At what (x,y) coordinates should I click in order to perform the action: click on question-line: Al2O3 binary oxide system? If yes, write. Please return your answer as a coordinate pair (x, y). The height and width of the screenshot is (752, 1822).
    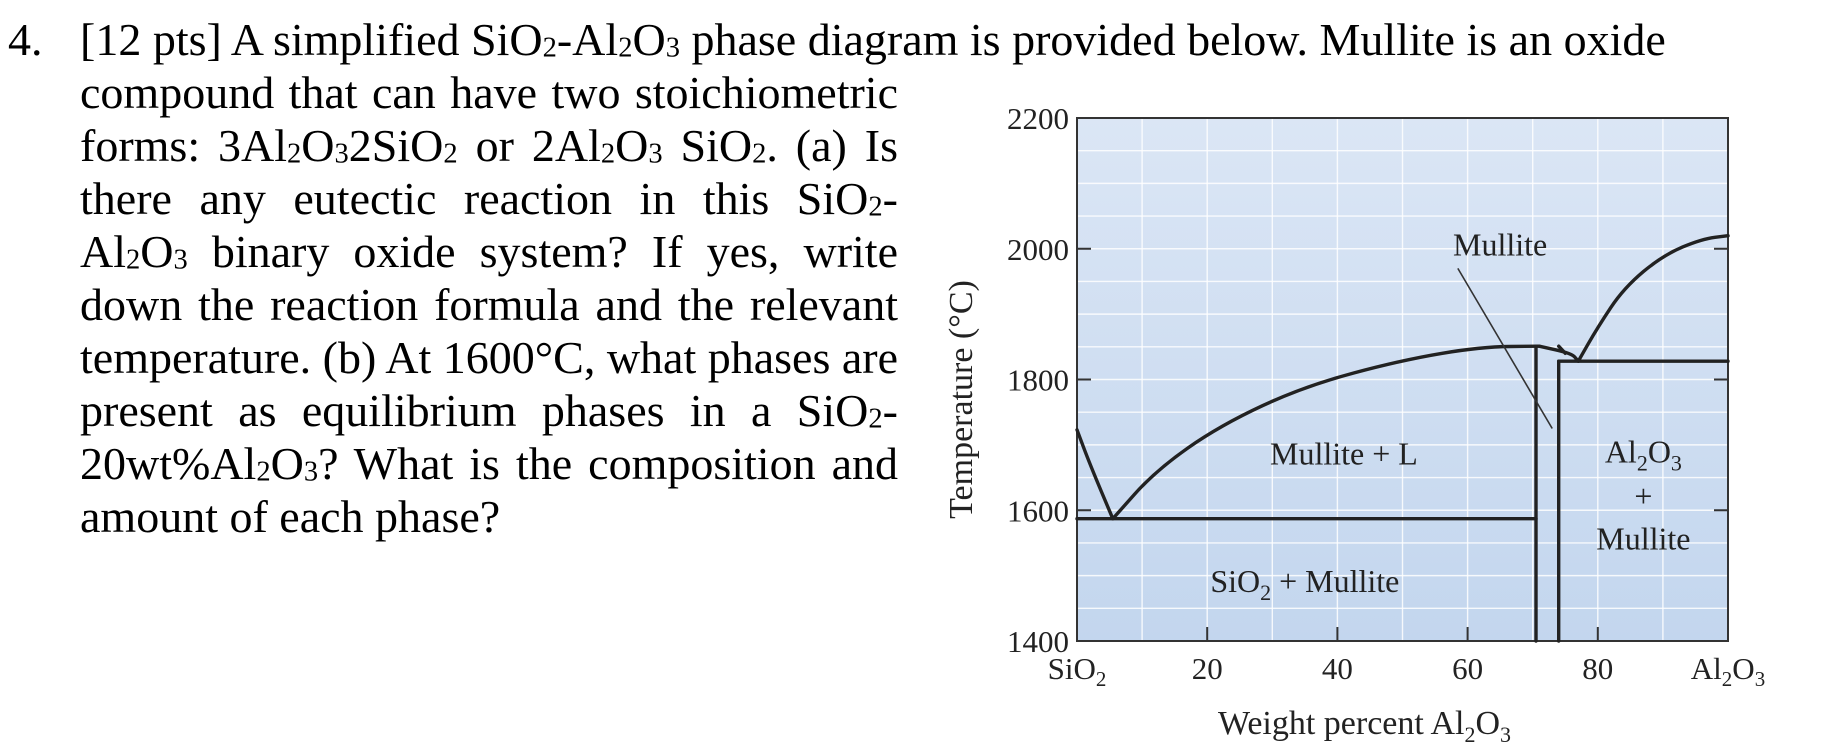
    Looking at the image, I should click on (489, 251).